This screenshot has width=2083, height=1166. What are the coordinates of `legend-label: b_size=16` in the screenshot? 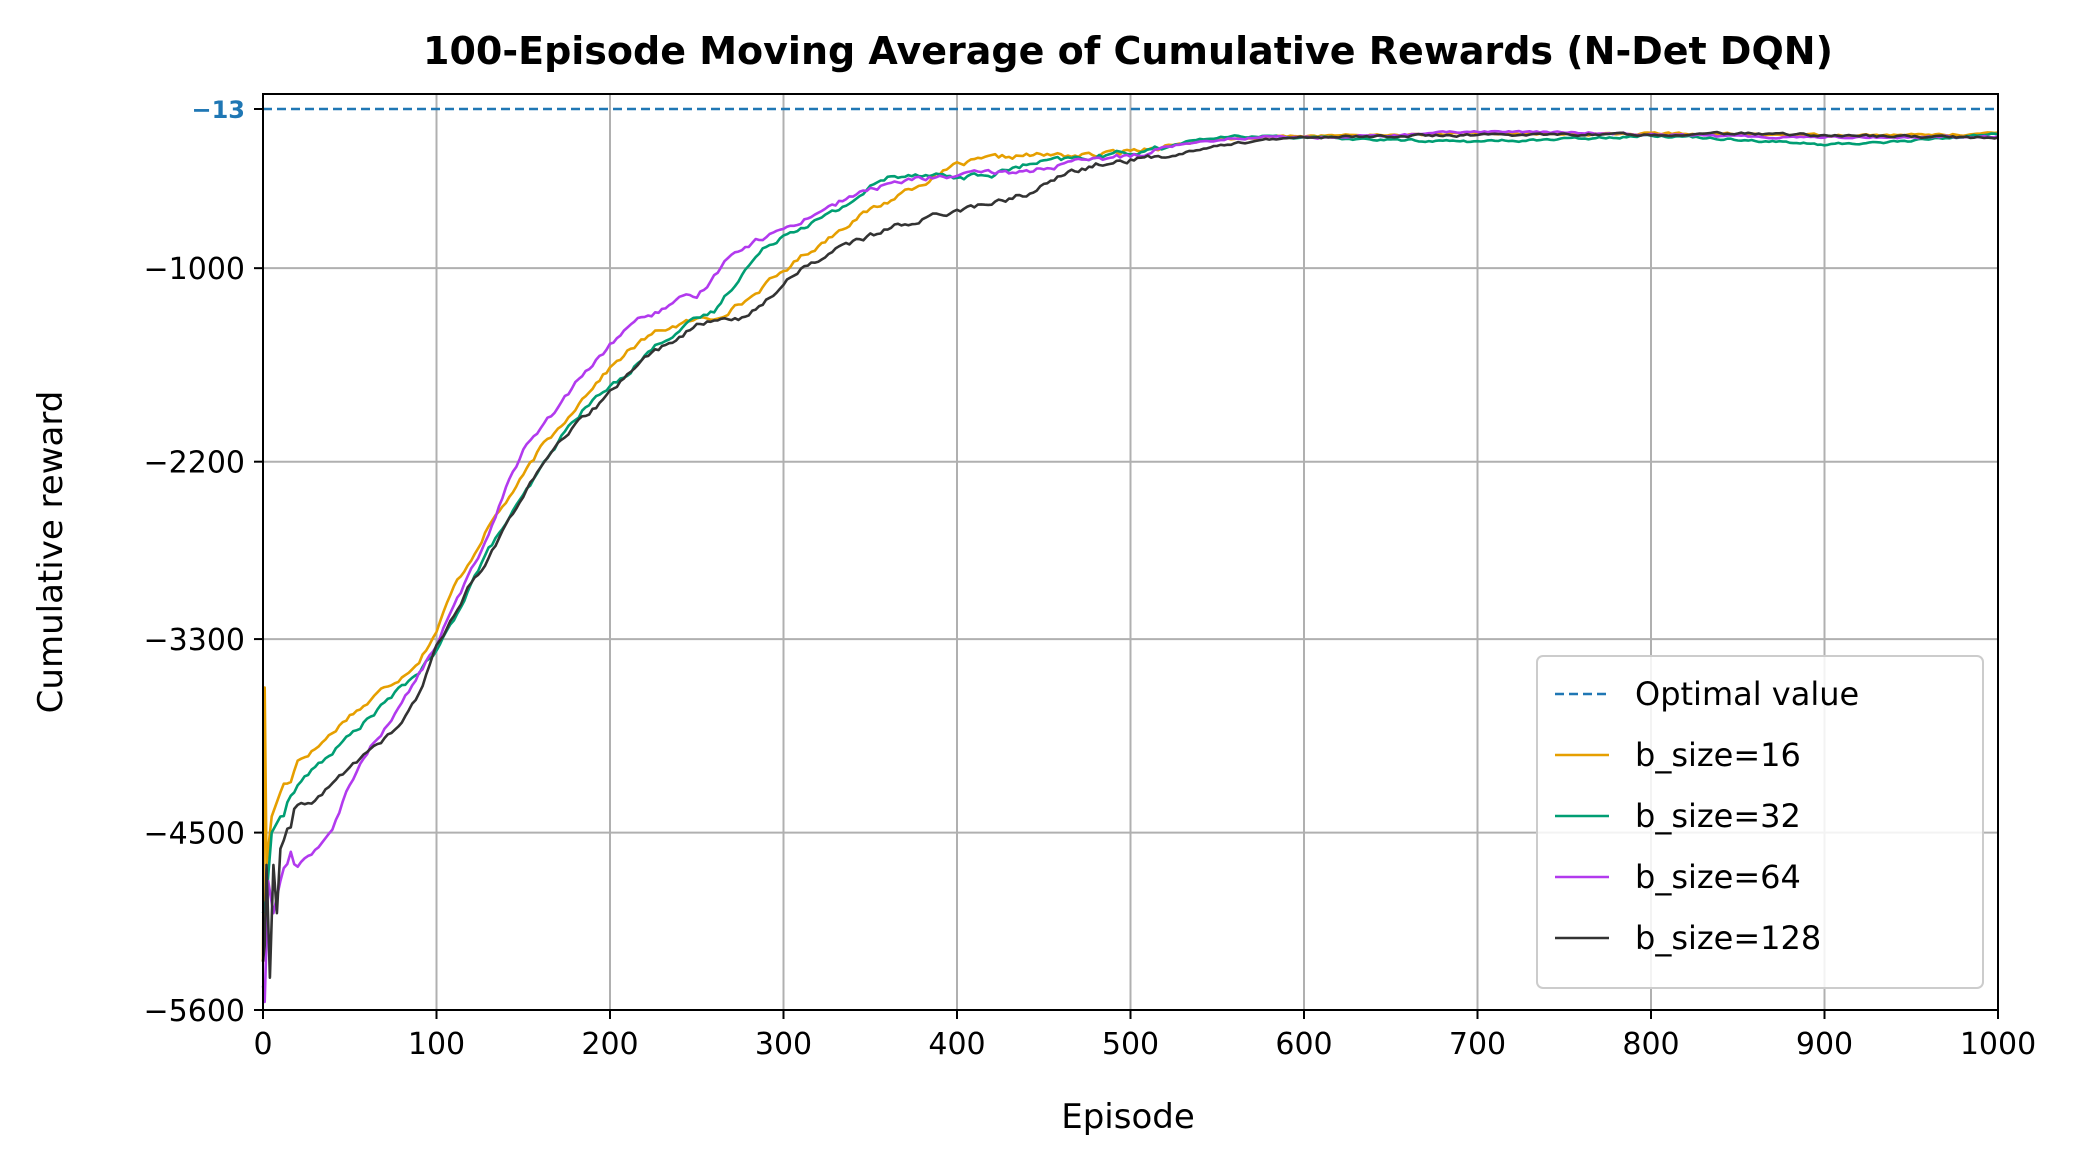 It's located at (1718, 755).